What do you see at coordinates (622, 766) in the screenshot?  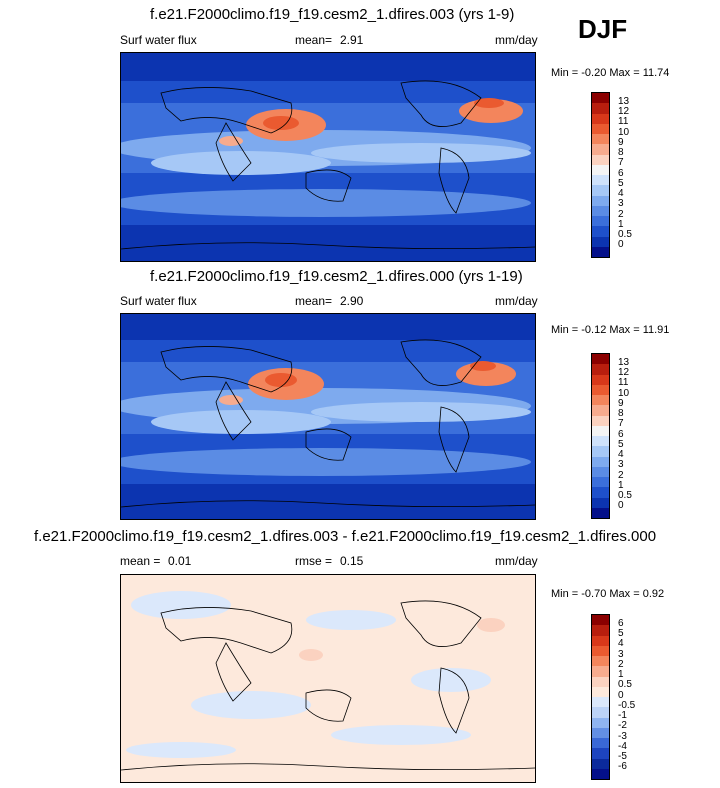 I see `panel3-colorbar-tick: -6` at bounding box center [622, 766].